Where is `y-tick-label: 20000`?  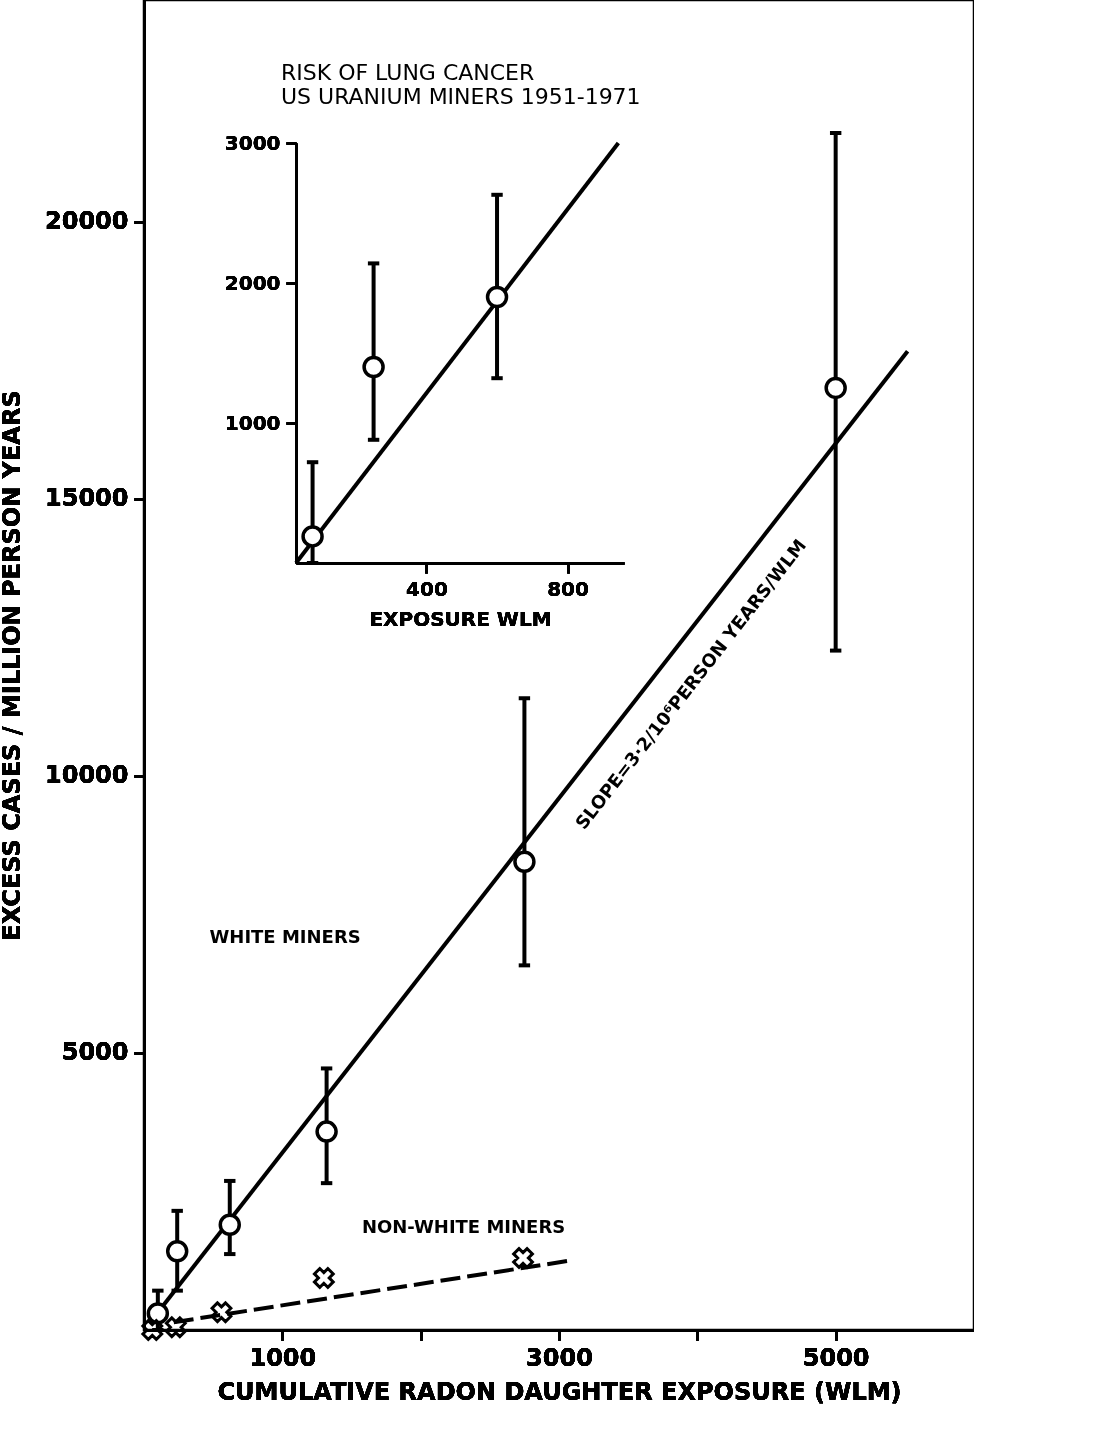
y-tick-label: 20000 is located at coordinates (87, 221).